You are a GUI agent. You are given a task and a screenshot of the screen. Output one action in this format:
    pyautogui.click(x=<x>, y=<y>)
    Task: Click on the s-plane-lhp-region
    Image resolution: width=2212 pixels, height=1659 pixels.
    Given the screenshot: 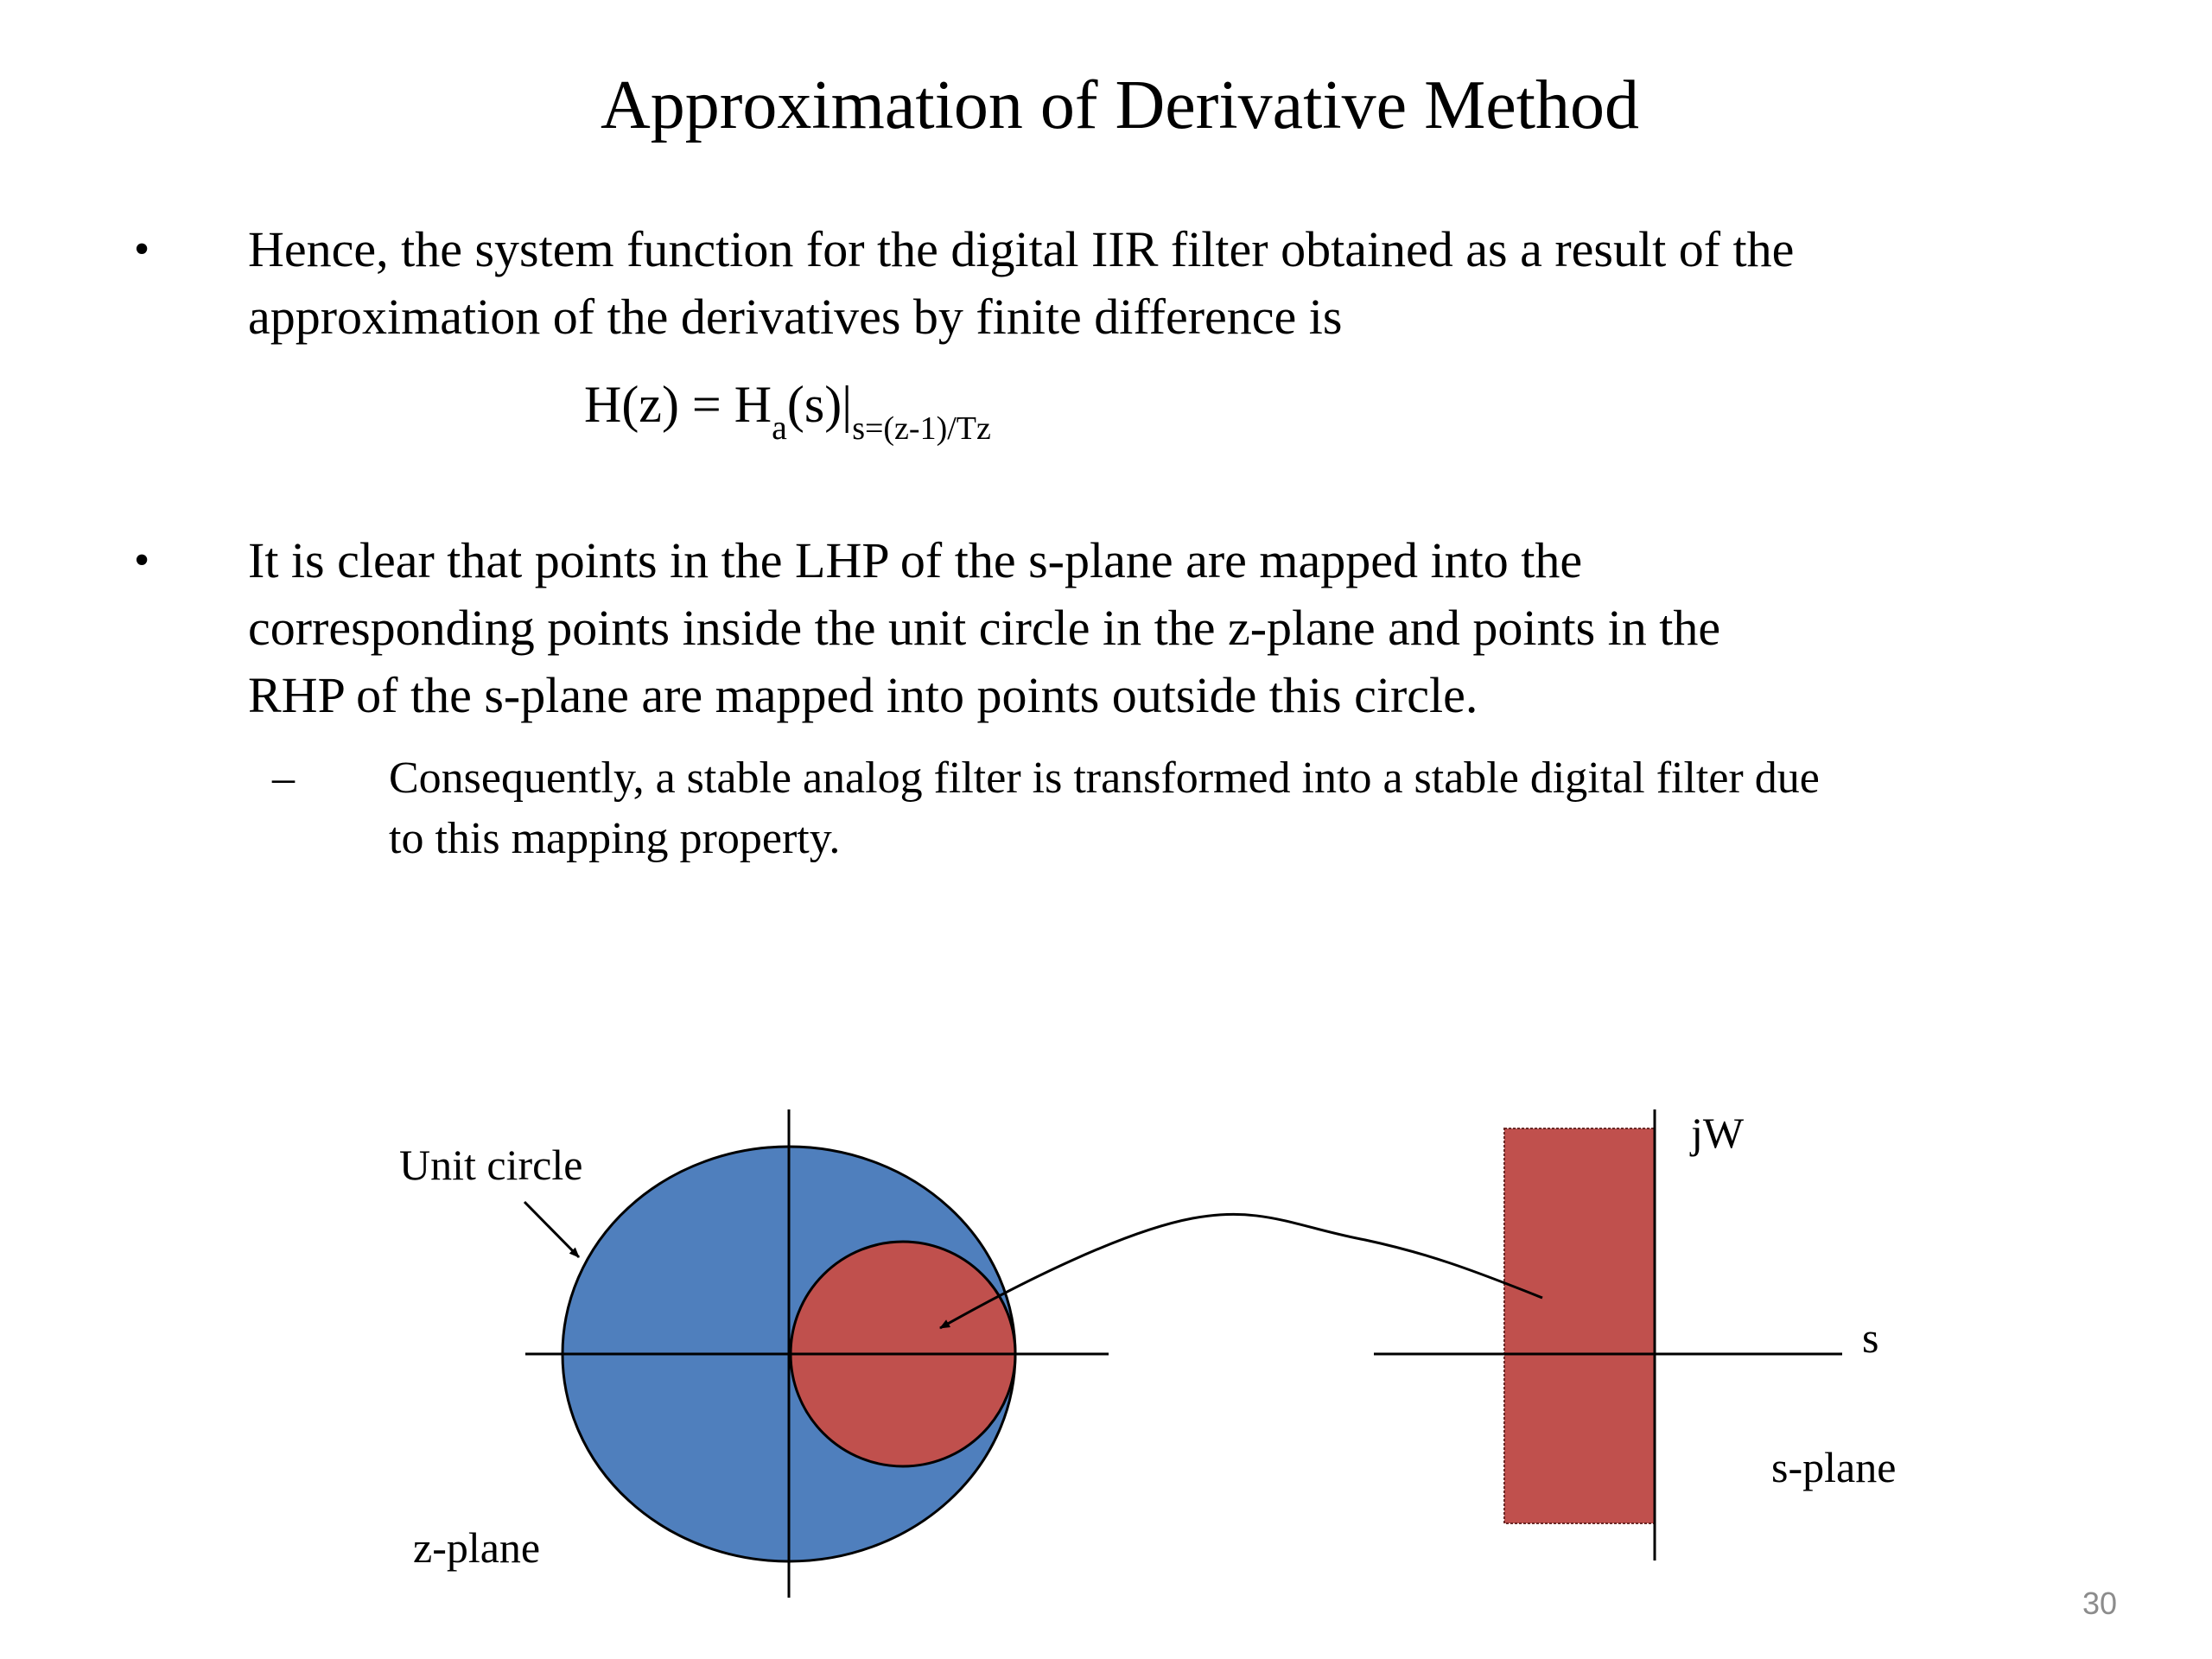 What is the action you would take?
    pyautogui.click(x=1579, y=1326)
    